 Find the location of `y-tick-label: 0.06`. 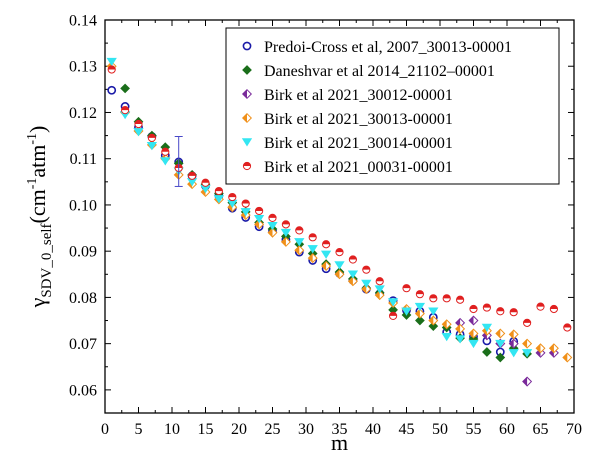

y-tick-label: 0.06 is located at coordinates (83, 390).